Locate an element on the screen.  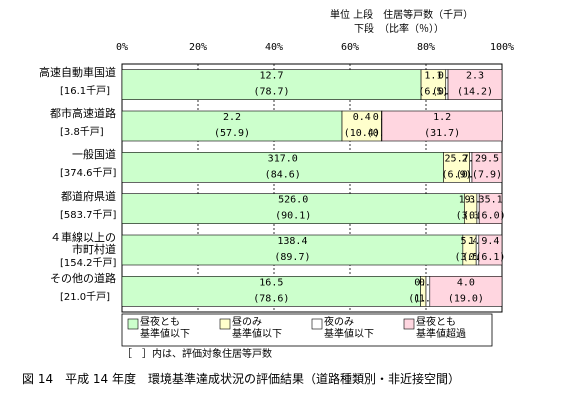
count-label: 1.1 is located at coordinates (433, 76).